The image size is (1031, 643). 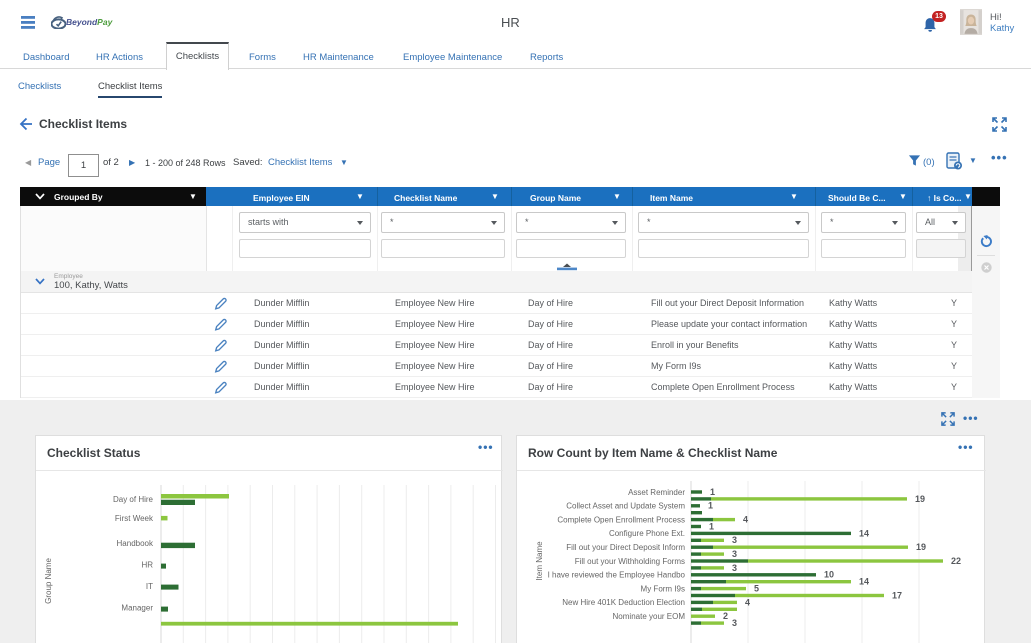 What do you see at coordinates (625, 547) in the screenshot?
I see `svg-text:Fill out your Direct Deposit I: Fill out your Direct Deposit Inform` at bounding box center [625, 547].